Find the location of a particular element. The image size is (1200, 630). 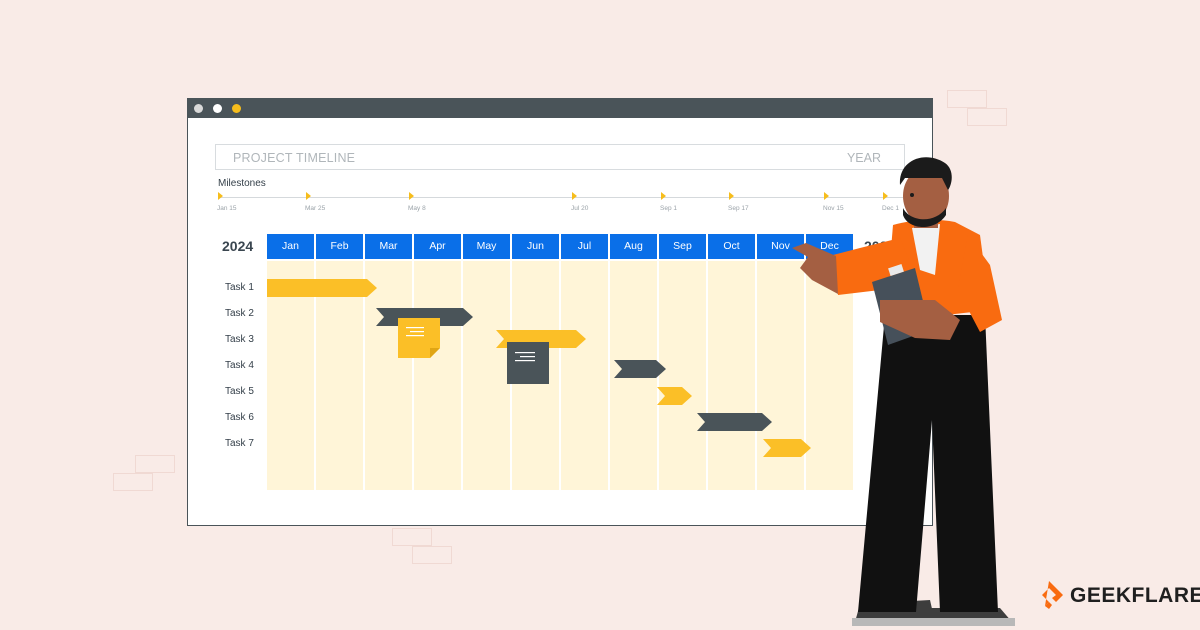

task-label: Task 6 is located at coordinates (239, 417).